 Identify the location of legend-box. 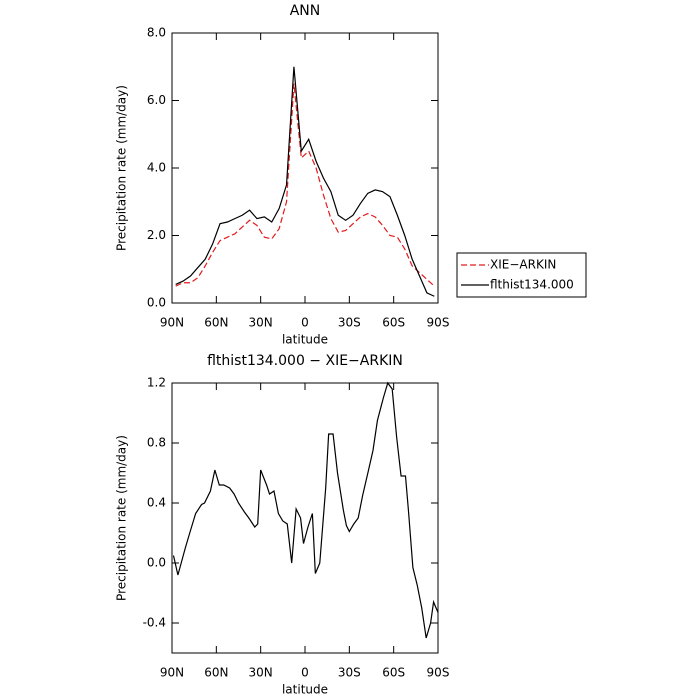
(521, 275).